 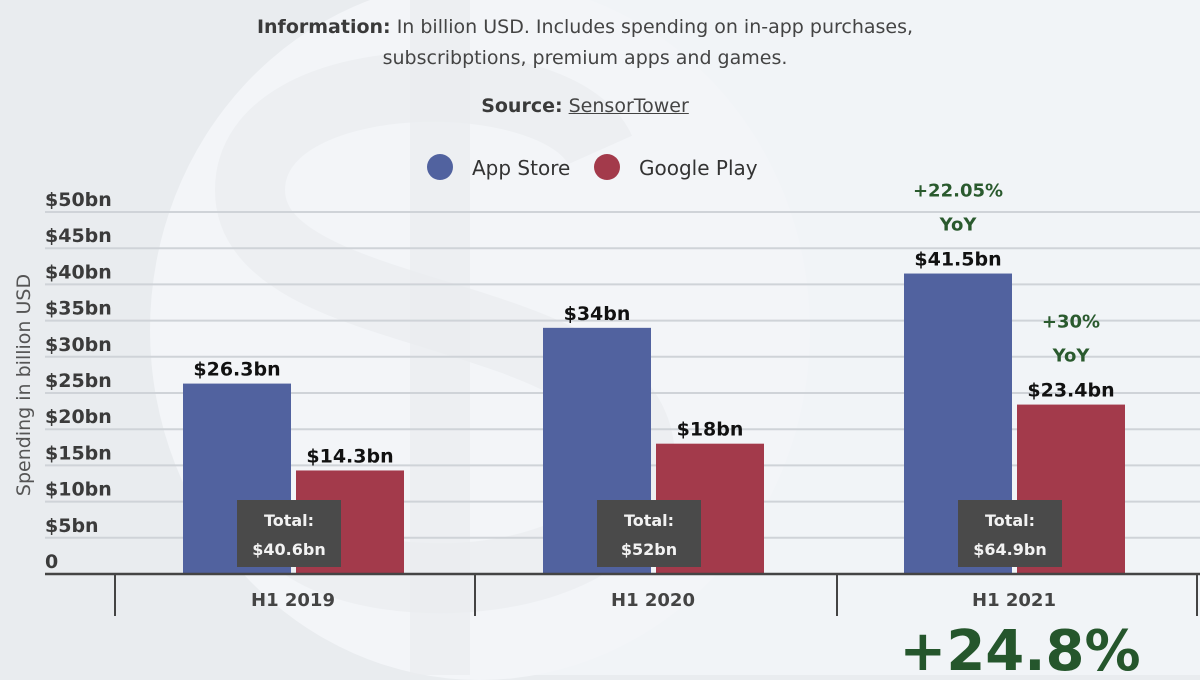 What do you see at coordinates (521, 168) in the screenshot?
I see `legend-label: App Store` at bounding box center [521, 168].